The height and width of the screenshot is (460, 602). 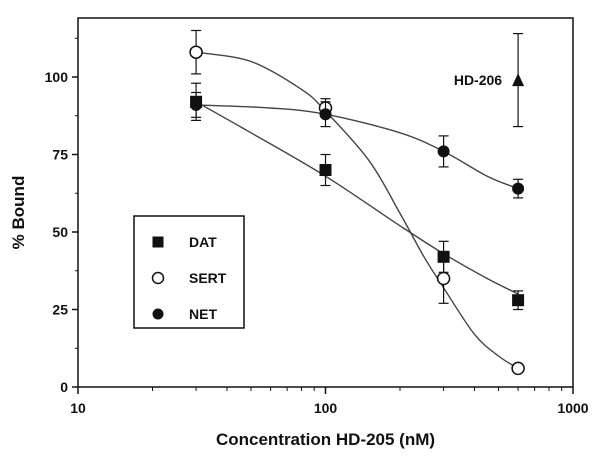 What do you see at coordinates (60, 155) in the screenshot?
I see `y-tick-label: 75` at bounding box center [60, 155].